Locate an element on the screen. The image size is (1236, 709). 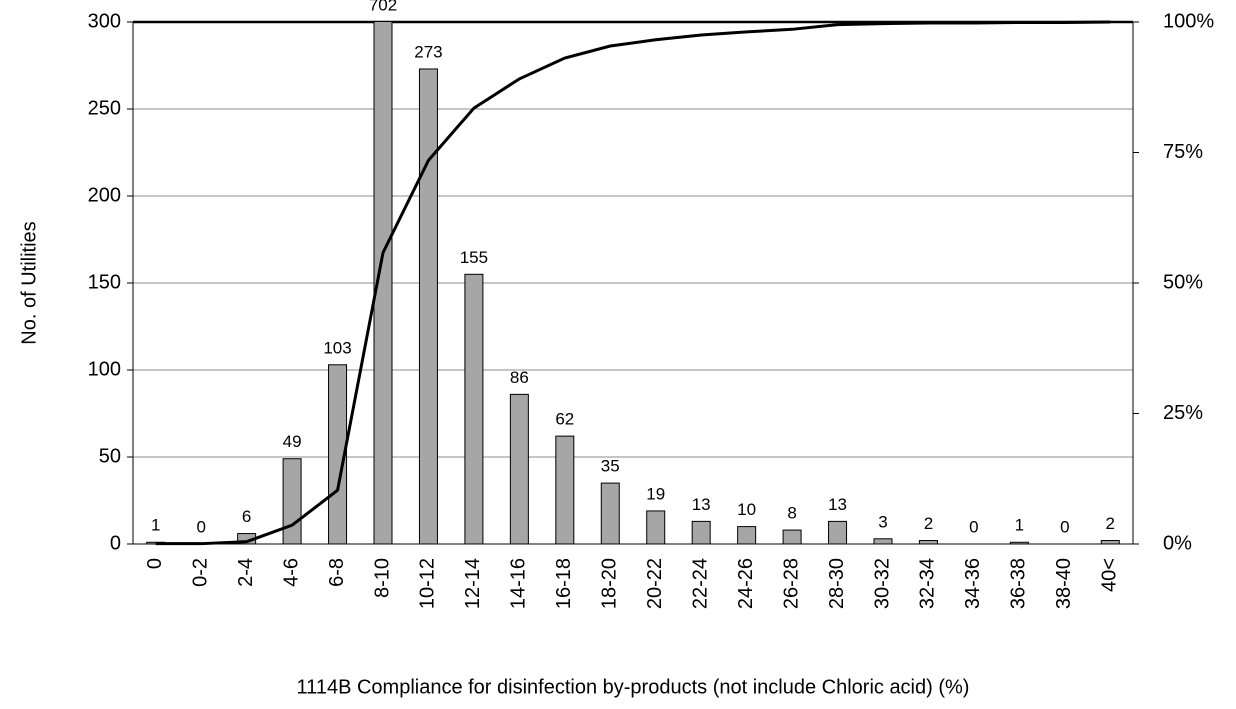
x-tick-label: 32-34 is located at coordinates (928, 583).